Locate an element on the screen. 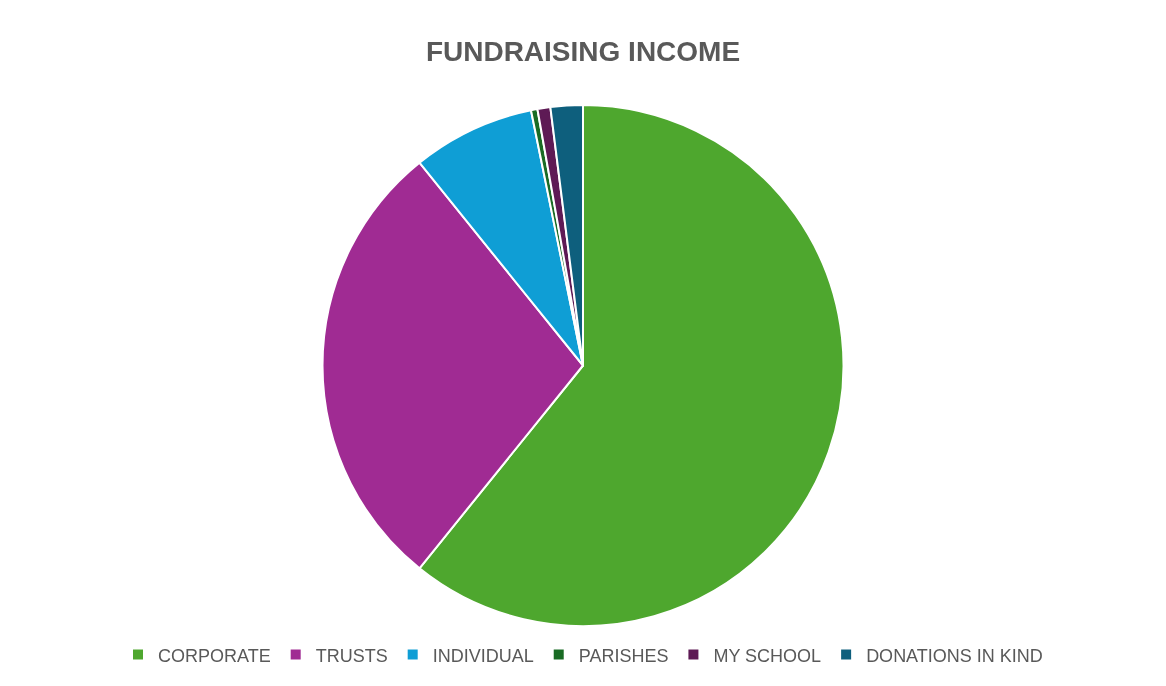  legend-label: INDIVIDUAL is located at coordinates (483, 655).